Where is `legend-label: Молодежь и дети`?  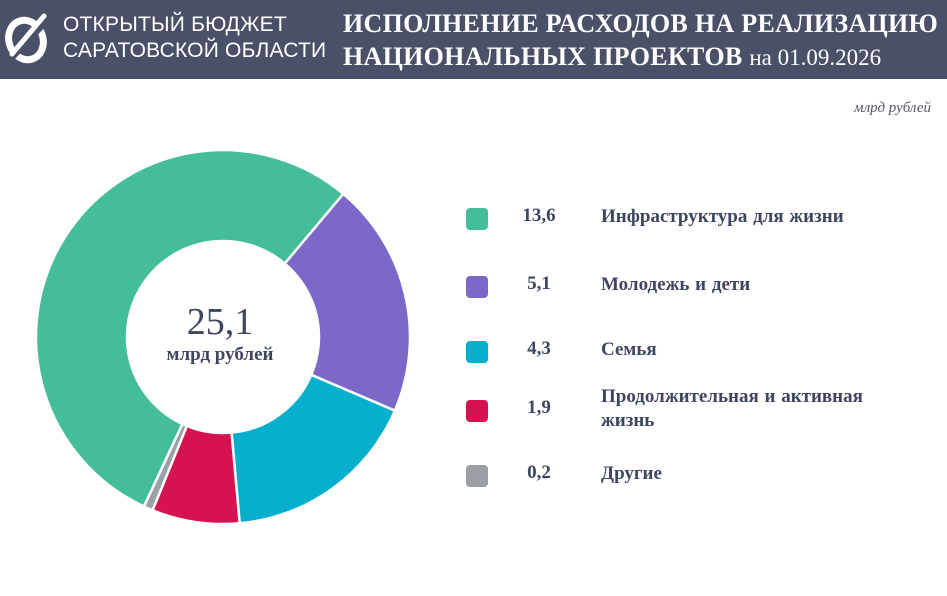 legend-label: Молодежь и дети is located at coordinates (676, 284).